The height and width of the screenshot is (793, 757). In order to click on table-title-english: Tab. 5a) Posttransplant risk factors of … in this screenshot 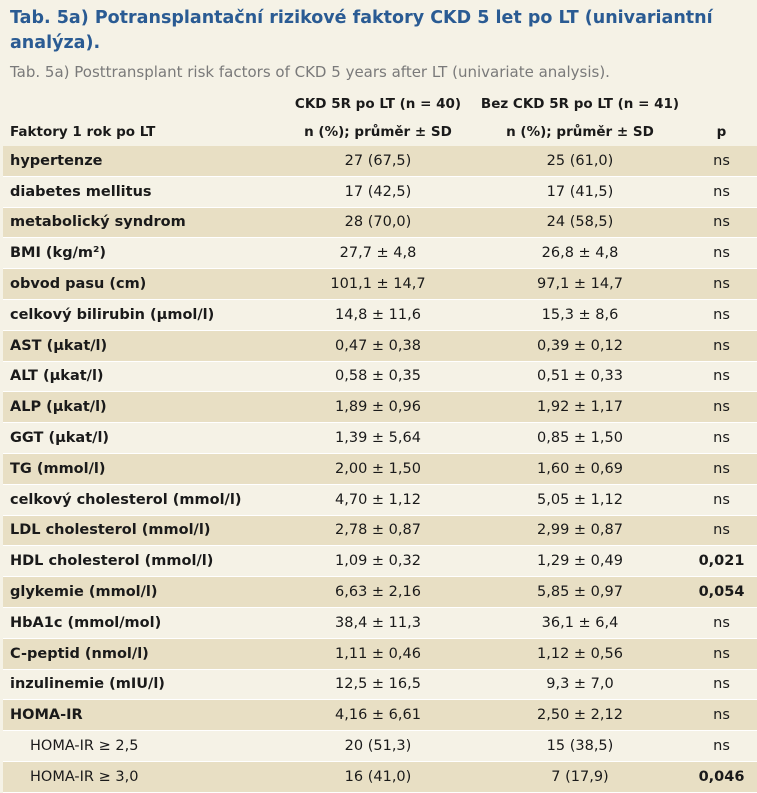, I will do `click(310, 72)`.